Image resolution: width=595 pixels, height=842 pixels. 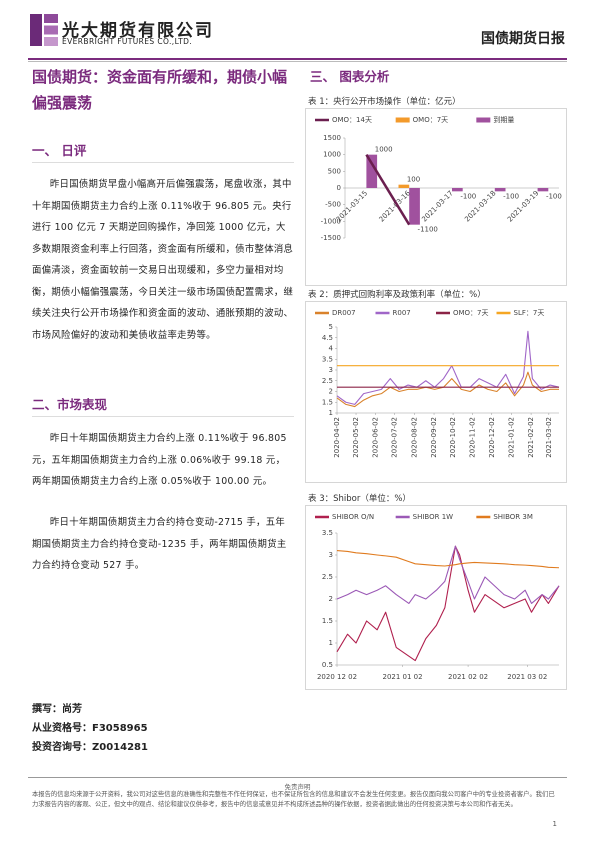 What do you see at coordinates (339, 188) in the screenshot?
I see `y-tick-label: 0` at bounding box center [339, 188].